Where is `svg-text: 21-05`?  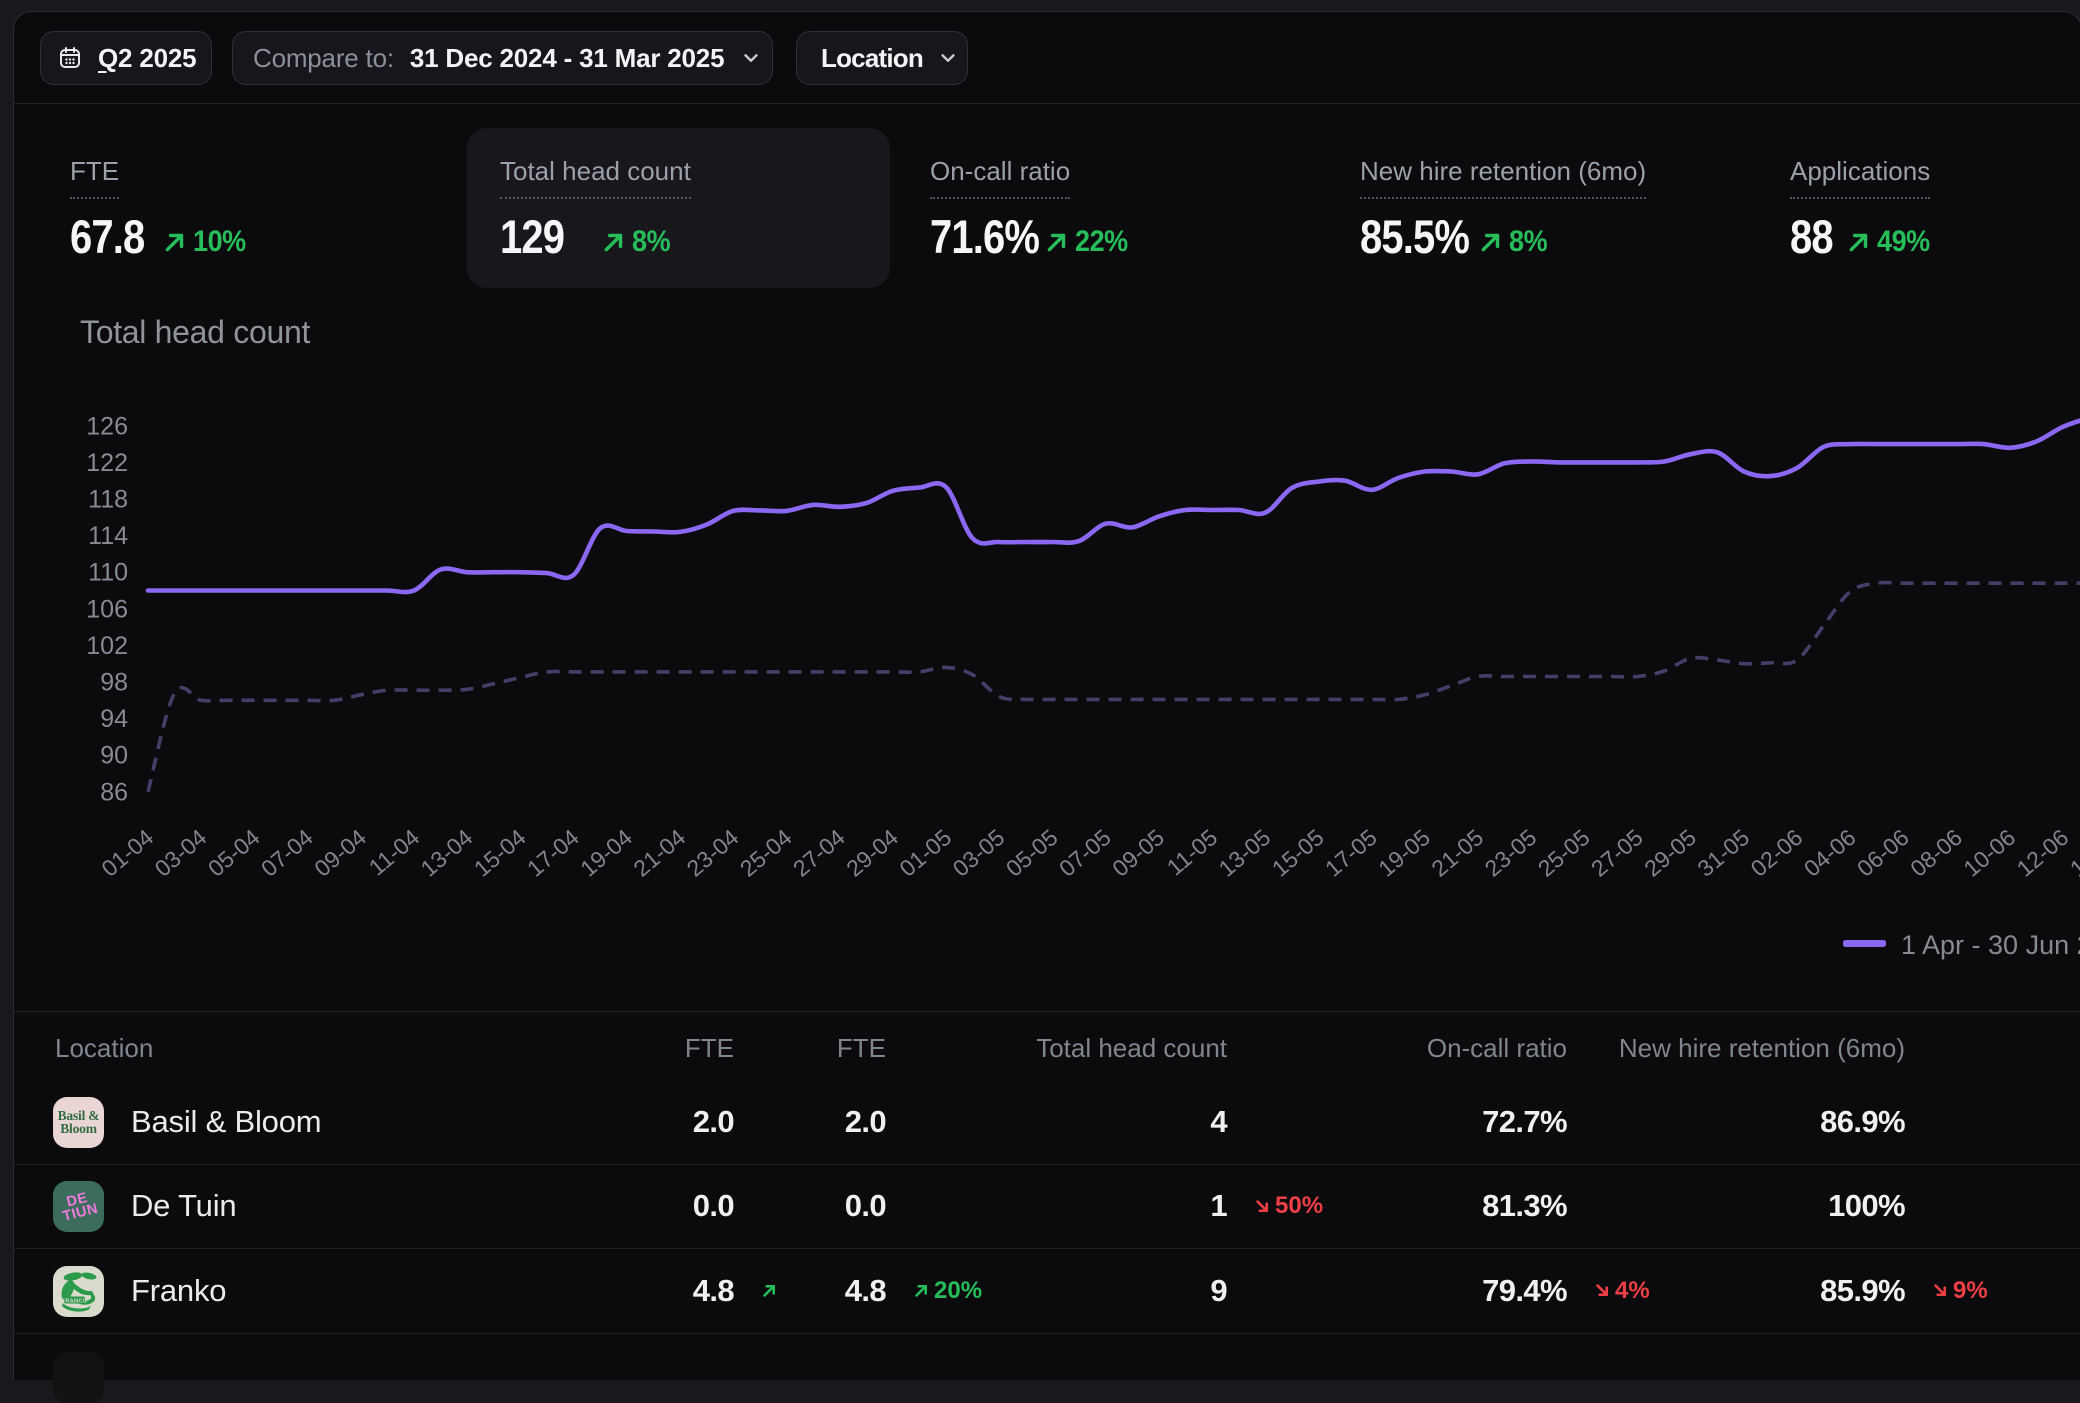 svg-text: 21-05 is located at coordinates (1457, 853).